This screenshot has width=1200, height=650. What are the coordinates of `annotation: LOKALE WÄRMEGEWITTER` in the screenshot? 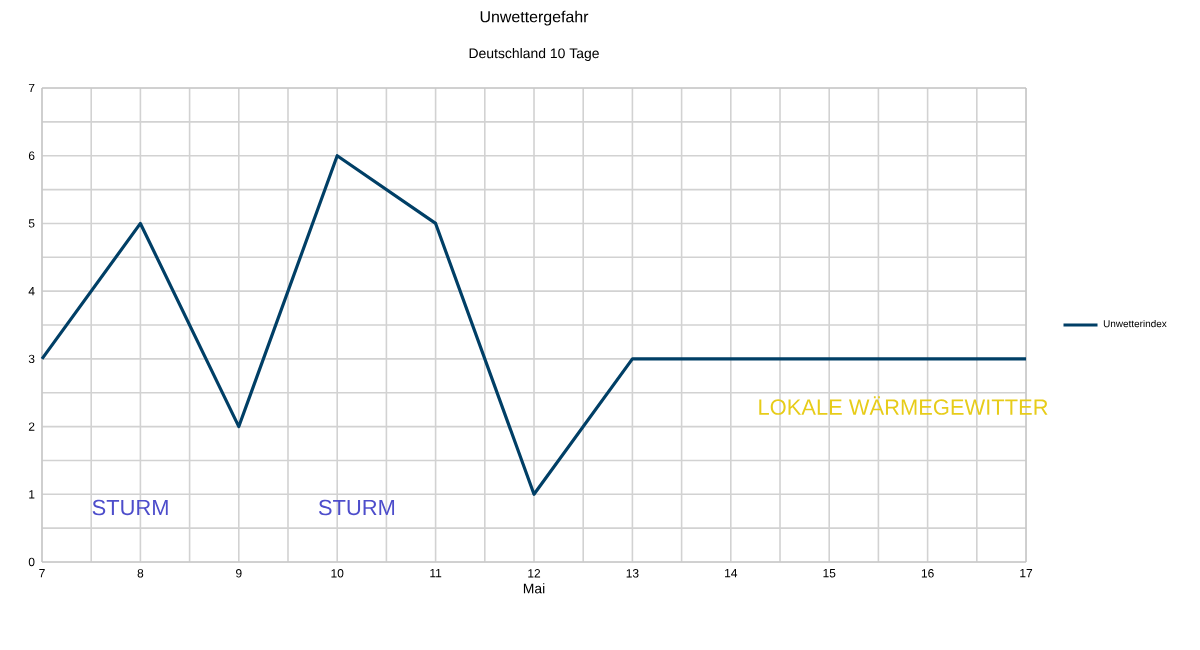 It's located at (903, 405).